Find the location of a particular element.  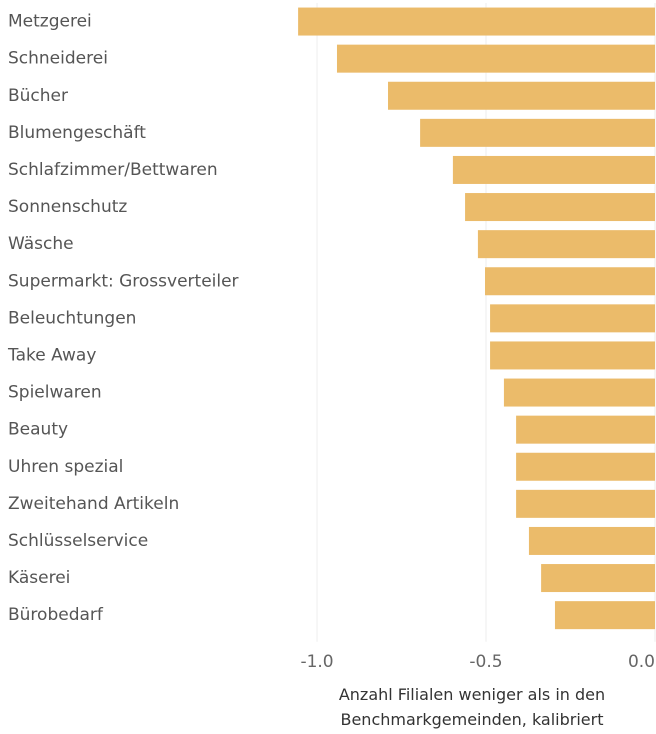

y-tick-label: Schneiderei is located at coordinates (58, 59).